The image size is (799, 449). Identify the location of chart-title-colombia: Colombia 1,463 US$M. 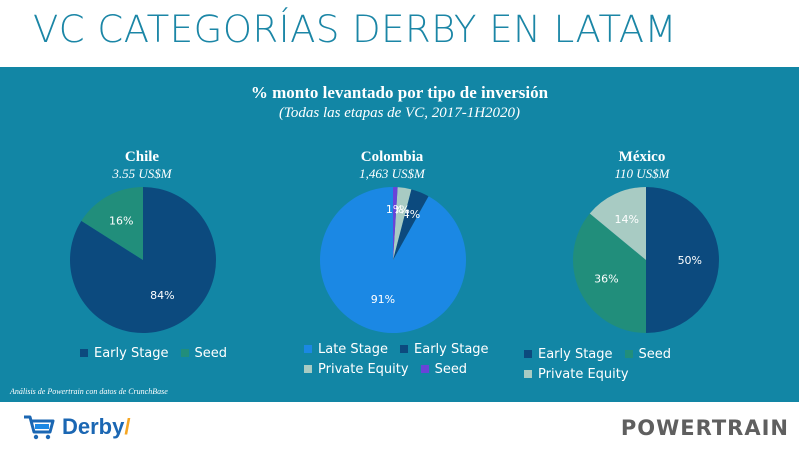
(392, 165).